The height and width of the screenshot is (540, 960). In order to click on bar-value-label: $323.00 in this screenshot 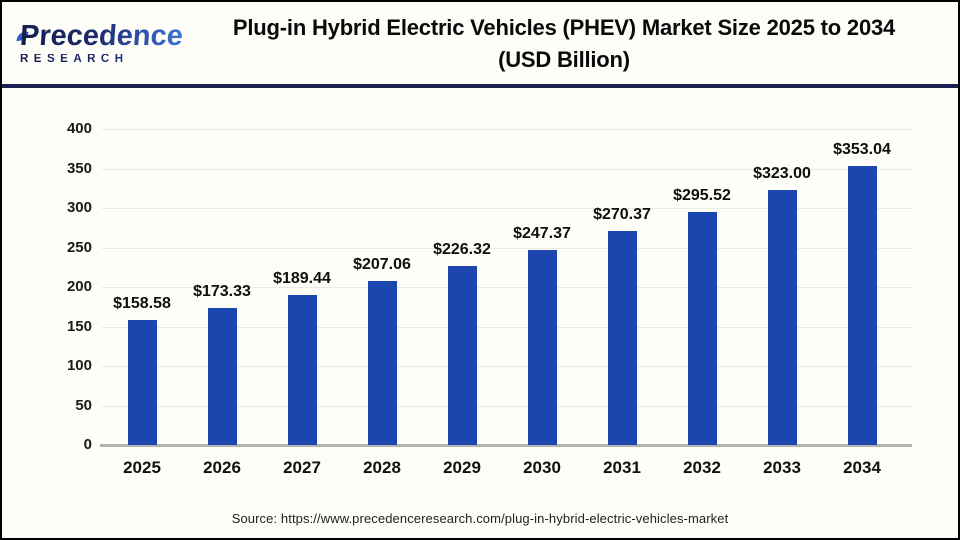, I will do `click(782, 173)`.